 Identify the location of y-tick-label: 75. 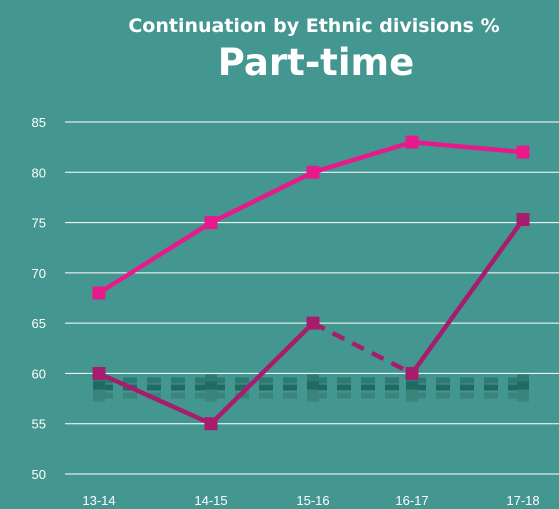
(39, 223).